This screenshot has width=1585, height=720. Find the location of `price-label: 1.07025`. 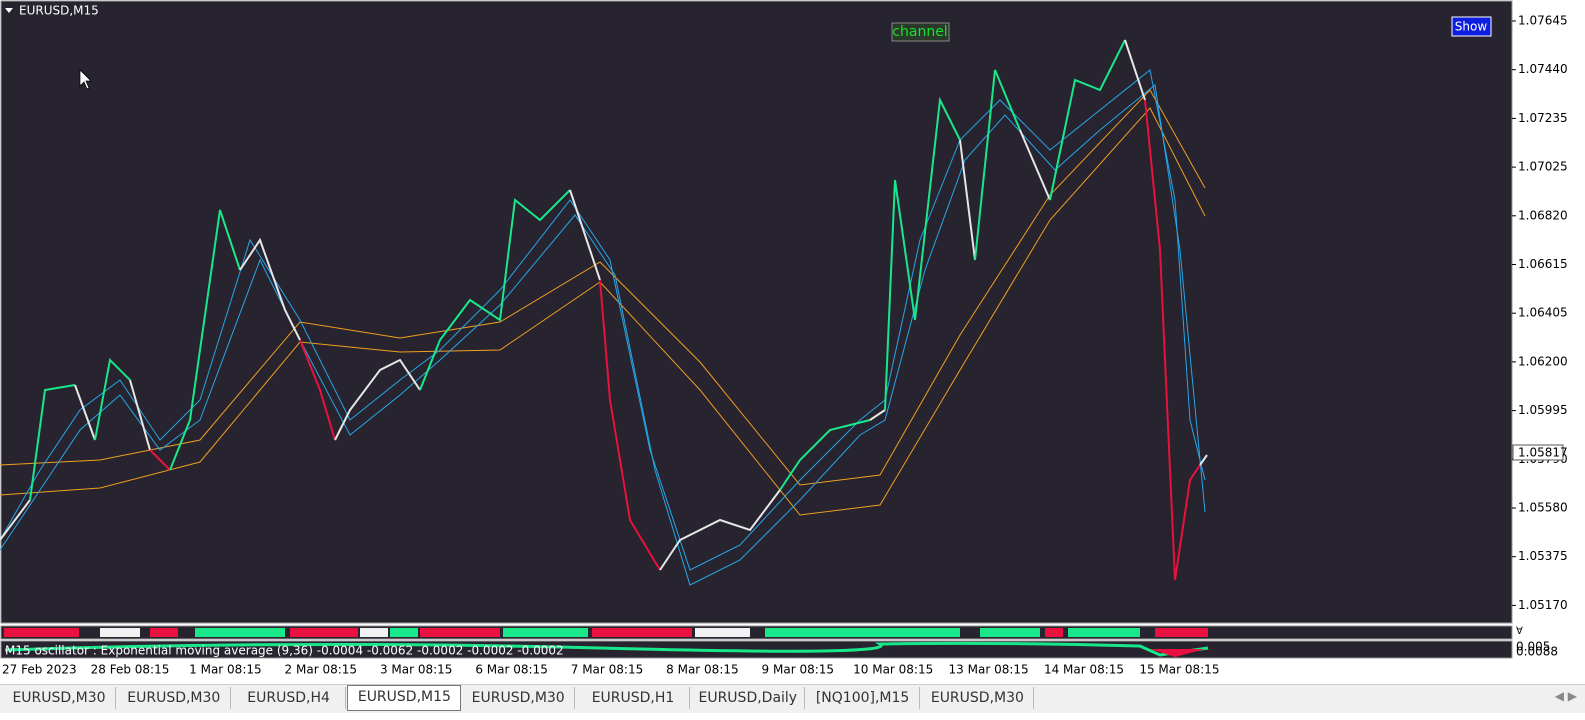

price-label: 1.07025 is located at coordinates (1543, 167).